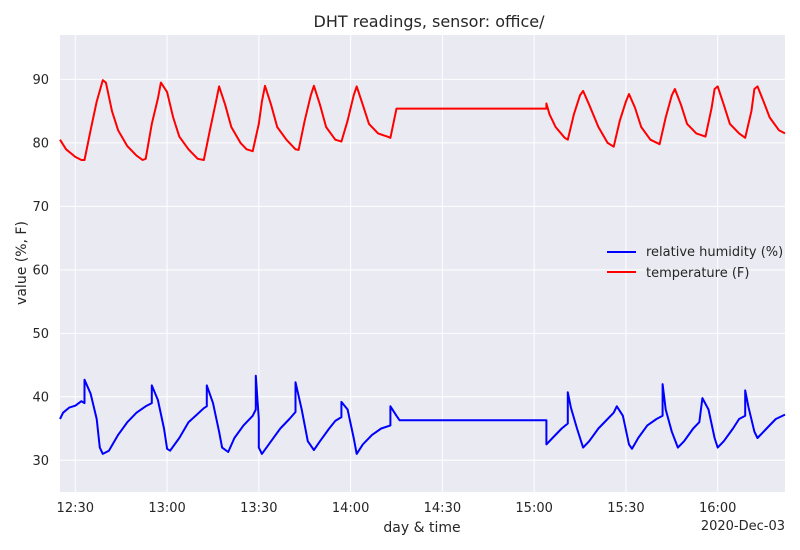 The image size is (800, 550). Describe the element at coordinates (258, 508) in the screenshot. I see `x-tick-label-1330: 13:30` at that location.